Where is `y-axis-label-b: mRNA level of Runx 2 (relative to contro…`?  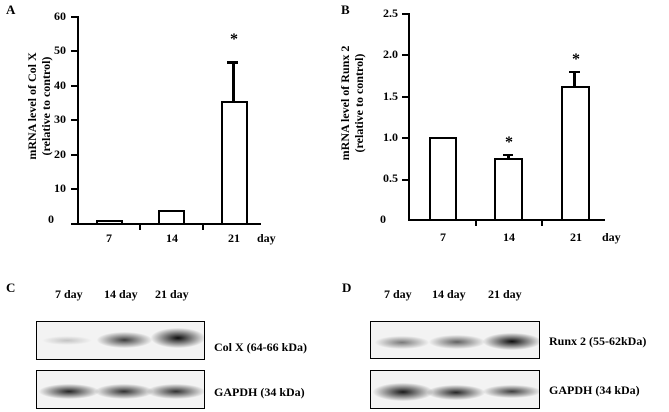 y-axis-label-b: mRNA level of Runx 2 (relative to contro… is located at coordinates (352, 103).